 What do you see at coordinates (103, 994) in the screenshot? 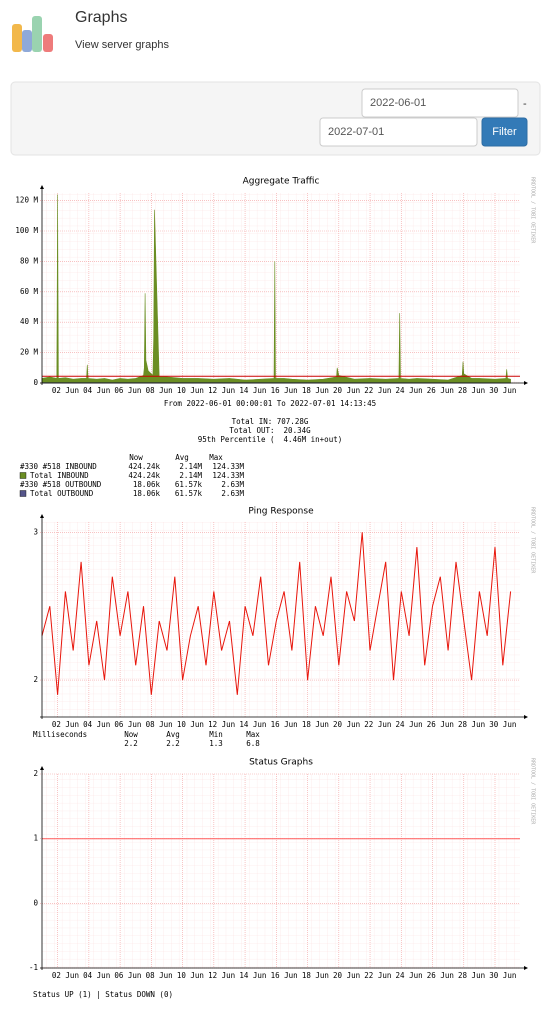
I see `status-footer: Status UP (1) | Status DOWN (0)` at bounding box center [103, 994].